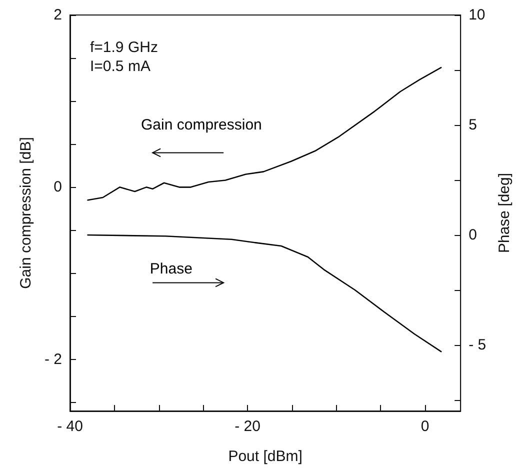  Describe the element at coordinates (247, 426) in the screenshot. I see `x-tick-label: - 20` at that location.